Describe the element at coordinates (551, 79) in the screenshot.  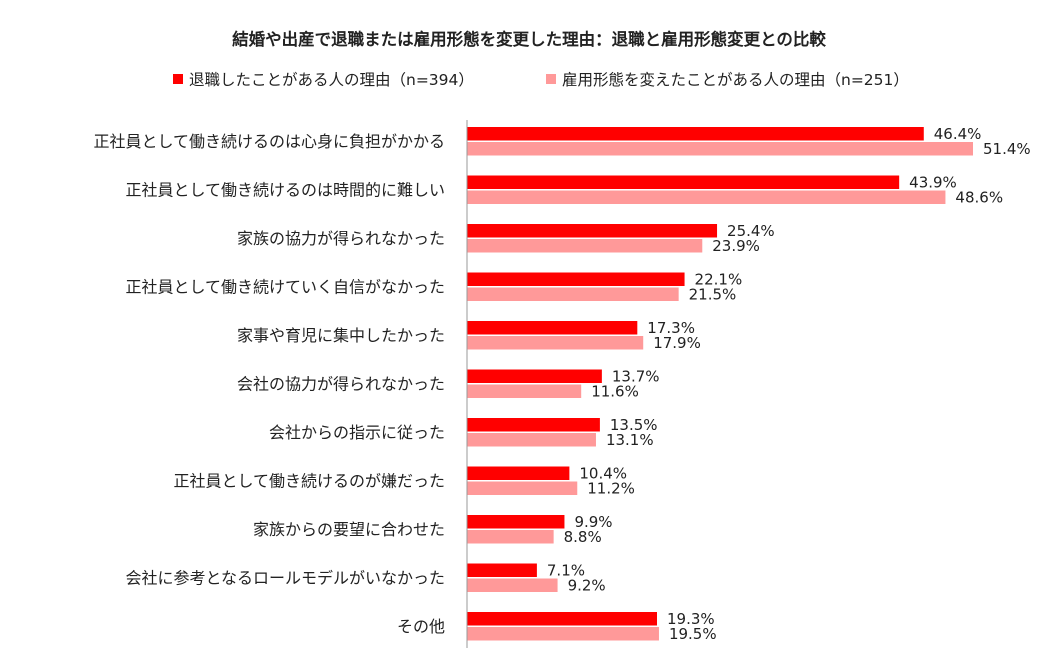
I see `legend-swatch-changed-employment` at that location.